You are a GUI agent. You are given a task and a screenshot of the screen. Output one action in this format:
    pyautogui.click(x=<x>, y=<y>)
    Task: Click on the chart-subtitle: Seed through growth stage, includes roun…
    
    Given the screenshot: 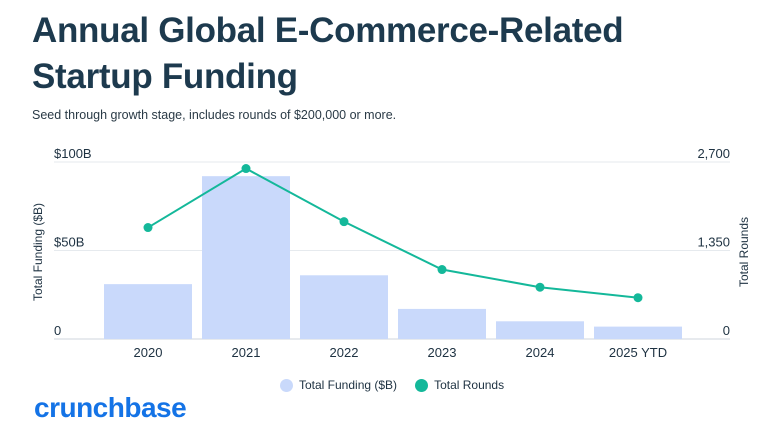 What is the action you would take?
    pyautogui.click(x=214, y=115)
    